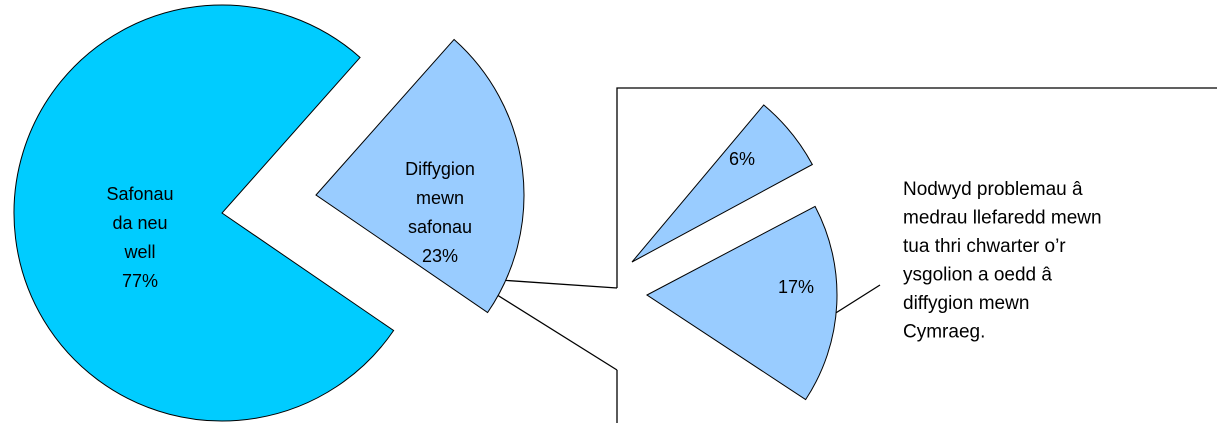  Describe the element at coordinates (440, 198) in the screenshot. I see `slice-label: mewn` at that location.